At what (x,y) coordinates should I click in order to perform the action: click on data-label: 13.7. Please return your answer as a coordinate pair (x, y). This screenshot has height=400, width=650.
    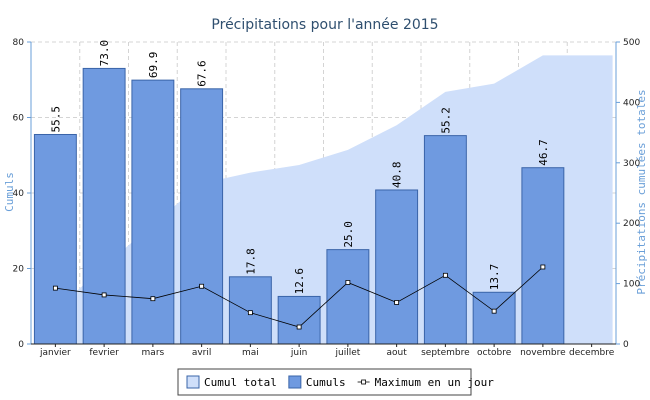
    Looking at the image, I should click on (494, 277).